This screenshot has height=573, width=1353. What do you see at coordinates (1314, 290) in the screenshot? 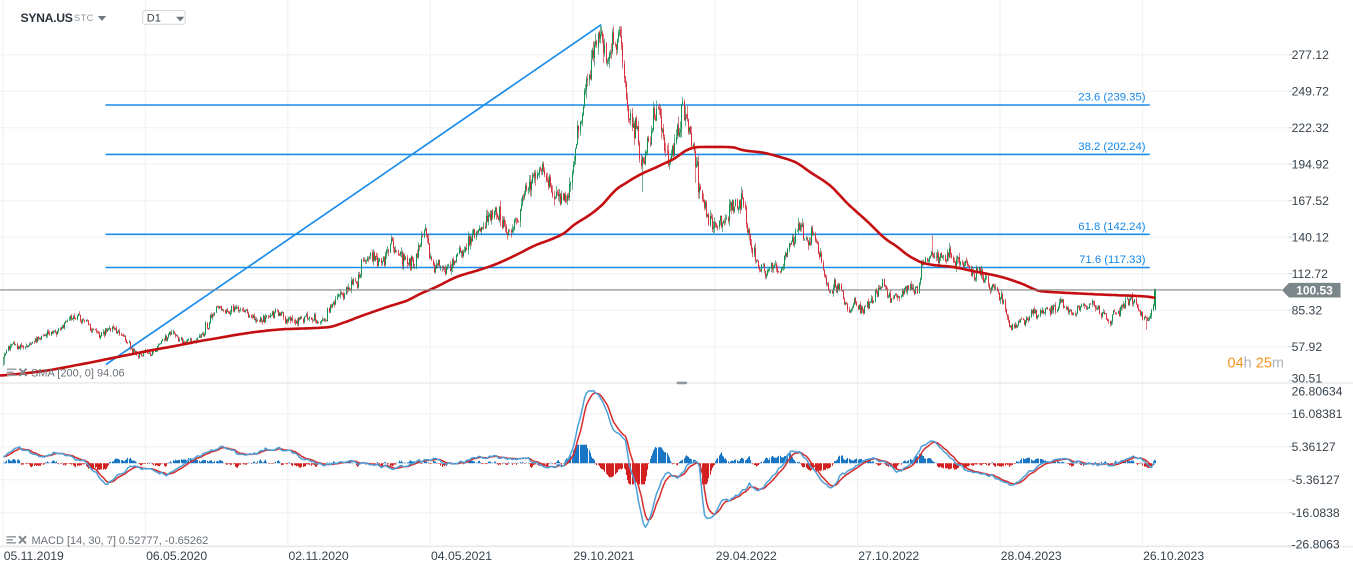
I see `svg-text: 100.53` at bounding box center [1314, 290].